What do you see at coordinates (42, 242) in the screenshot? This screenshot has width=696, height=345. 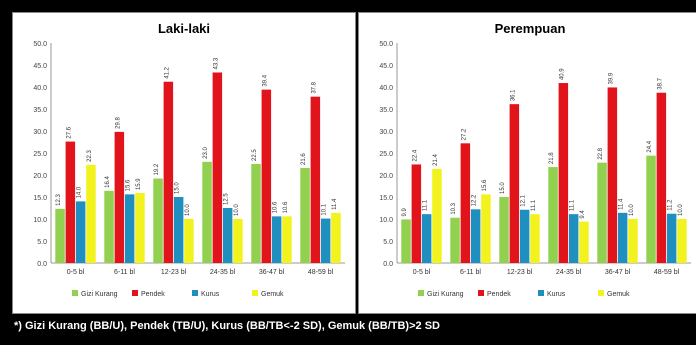 I see `y-tick-label: 5.0` at bounding box center [42, 242].